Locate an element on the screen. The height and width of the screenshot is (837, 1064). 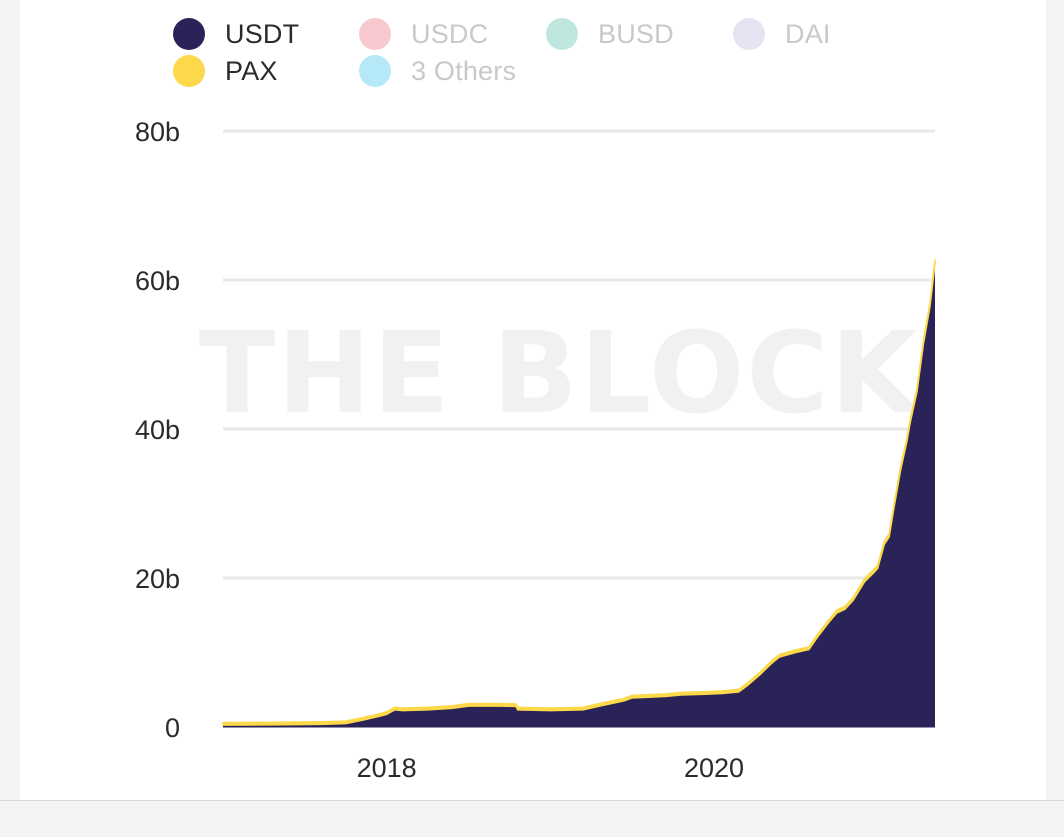
y-tick-label: 80b is located at coordinates (157, 132).